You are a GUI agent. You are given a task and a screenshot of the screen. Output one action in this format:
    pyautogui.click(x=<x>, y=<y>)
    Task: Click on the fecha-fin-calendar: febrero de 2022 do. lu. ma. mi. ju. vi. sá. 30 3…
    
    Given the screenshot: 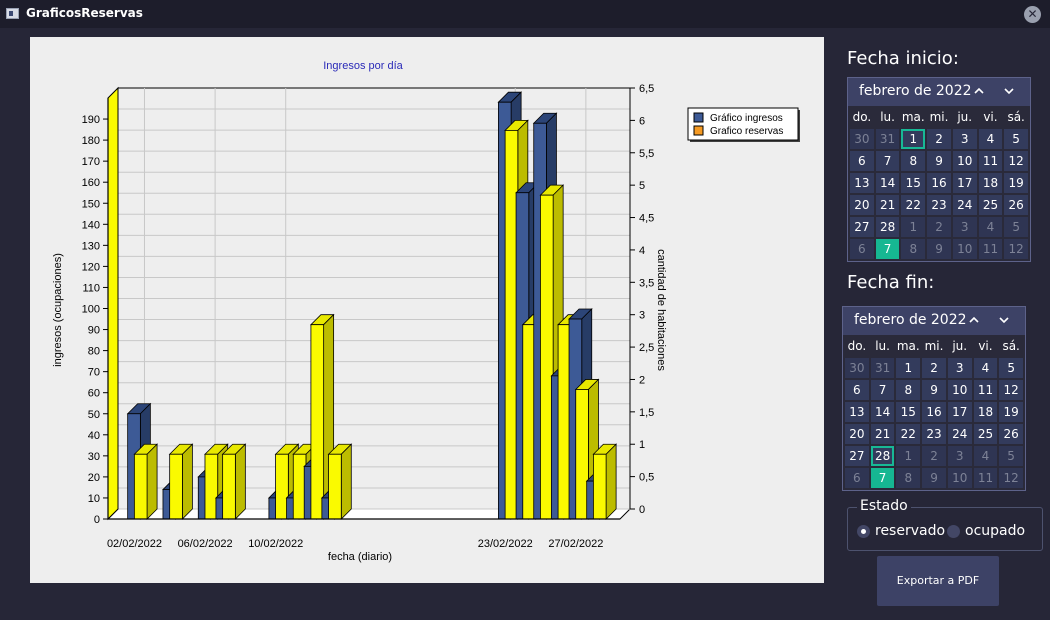 What is the action you would take?
    pyautogui.click(x=934, y=398)
    